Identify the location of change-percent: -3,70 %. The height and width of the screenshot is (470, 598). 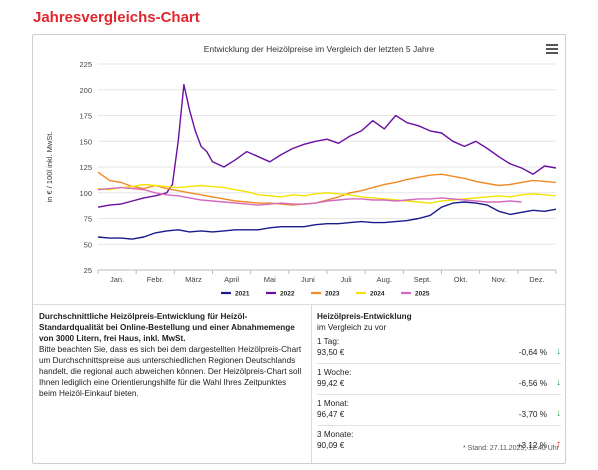
(532, 414).